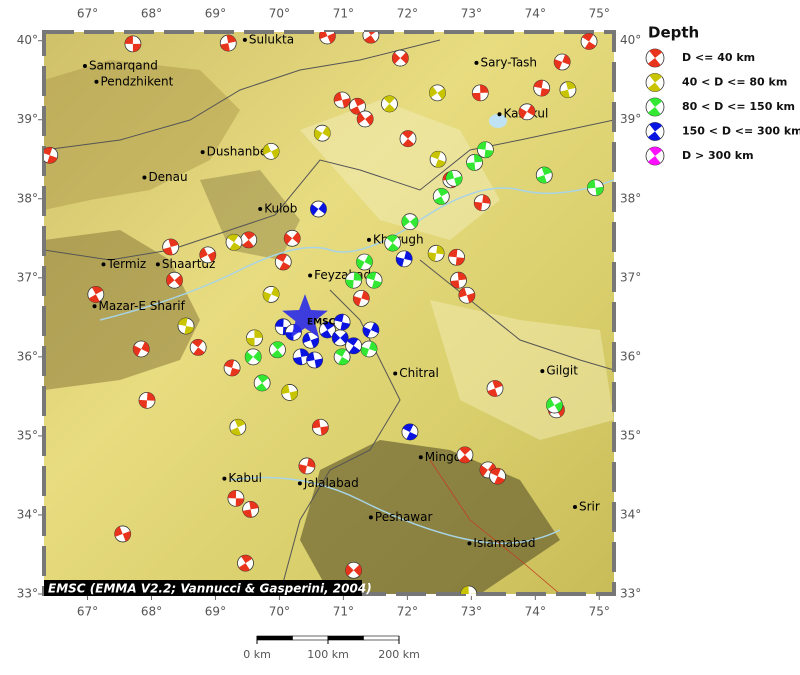 The image size is (800, 675). What do you see at coordinates (630, 435) in the screenshot?
I see `y-tick-label: 35°` at bounding box center [630, 435].